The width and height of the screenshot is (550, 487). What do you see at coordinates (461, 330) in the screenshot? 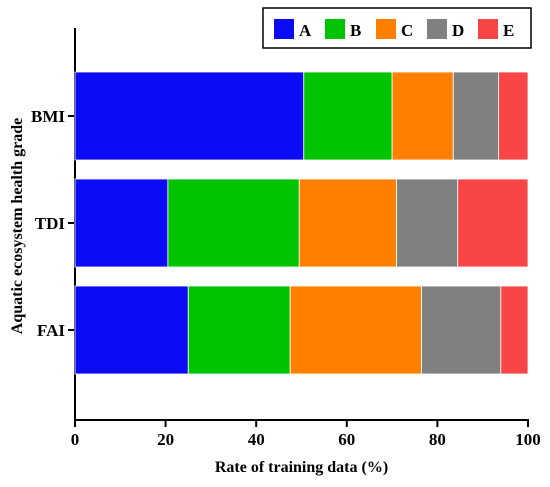
I see `bar-segment-fai-d` at bounding box center [461, 330].